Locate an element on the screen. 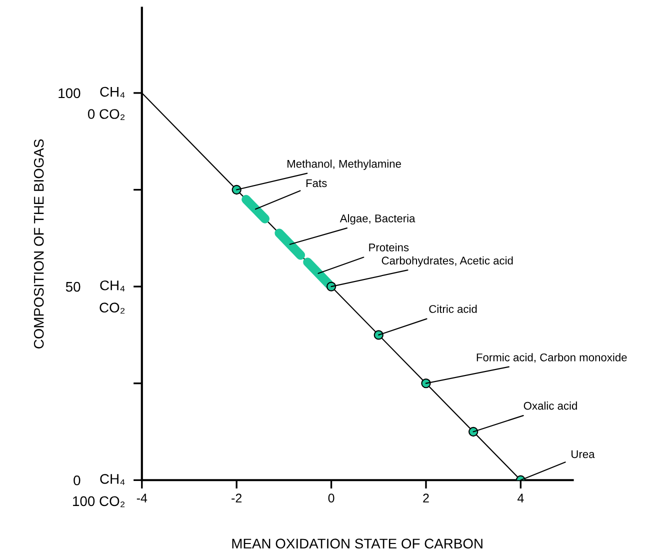 The width and height of the screenshot is (645, 557). text: 100 CO₂ is located at coordinates (99, 502).